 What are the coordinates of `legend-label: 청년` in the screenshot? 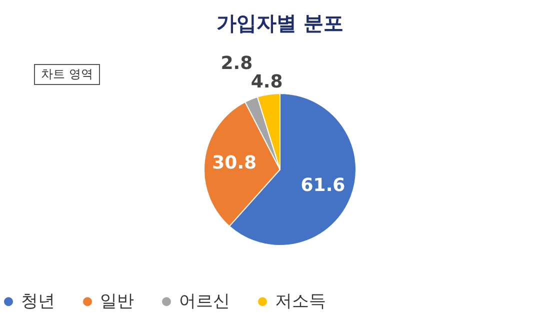 It's located at (38, 302).